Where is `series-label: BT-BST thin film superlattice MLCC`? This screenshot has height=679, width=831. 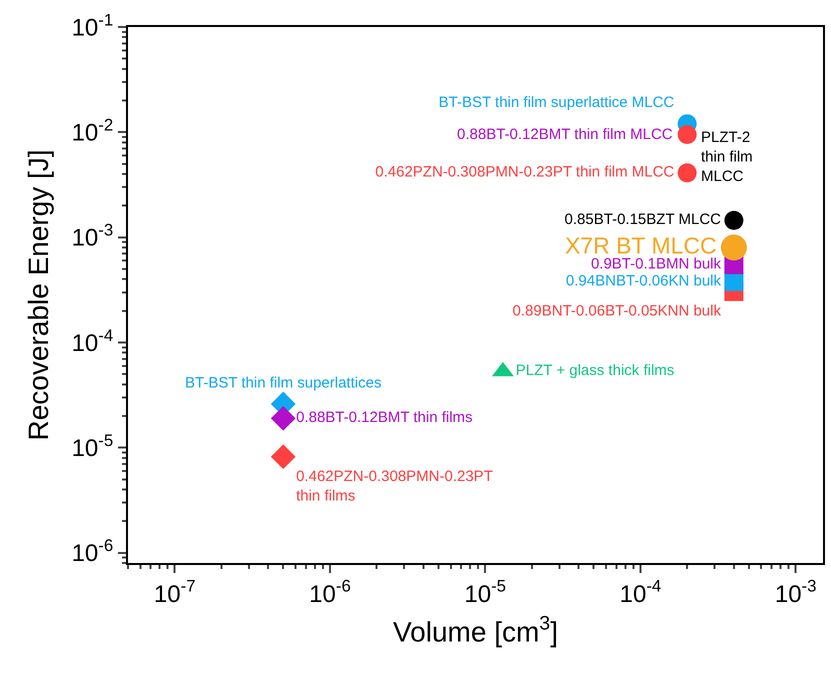
series-label: BT-BST thin film superlattice MLCC is located at coordinates (556, 103).